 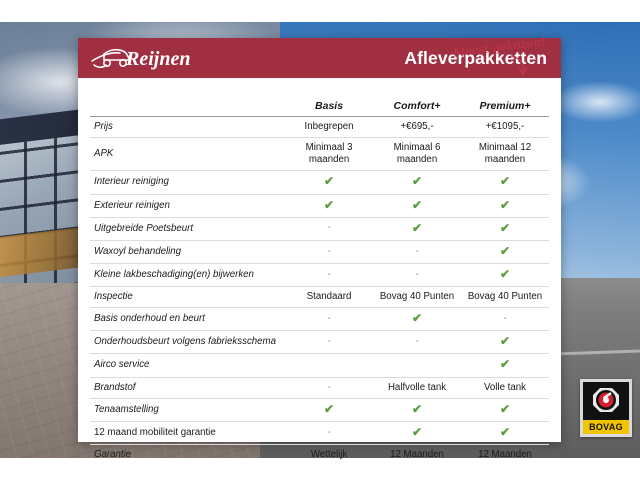 I want to click on row-label: Garantie, so click(x=113, y=455).